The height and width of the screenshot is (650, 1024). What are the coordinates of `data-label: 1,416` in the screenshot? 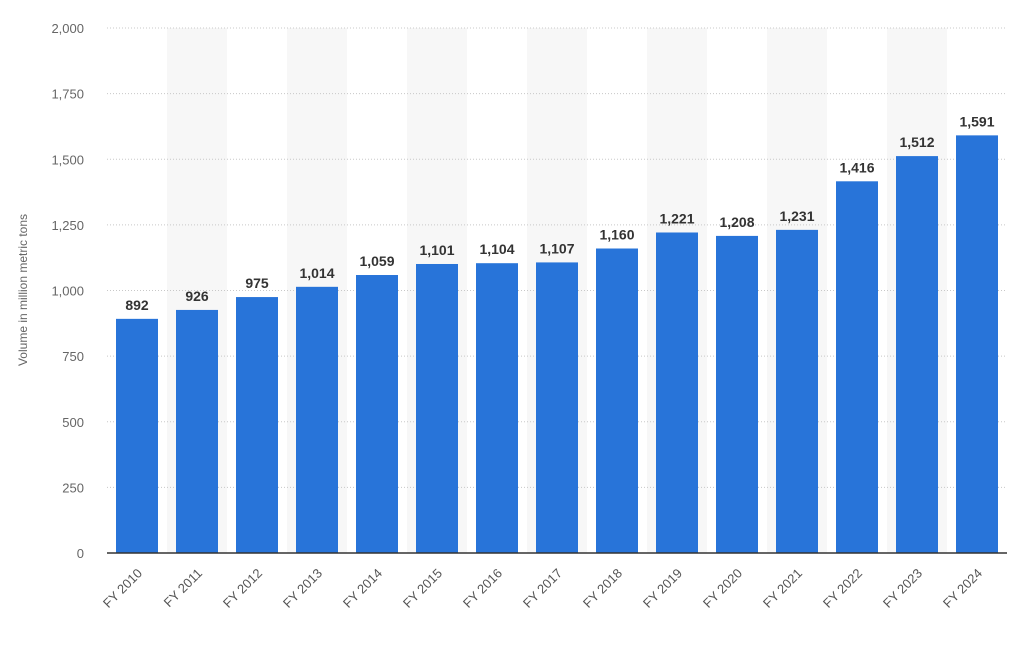 It's located at (856, 167).